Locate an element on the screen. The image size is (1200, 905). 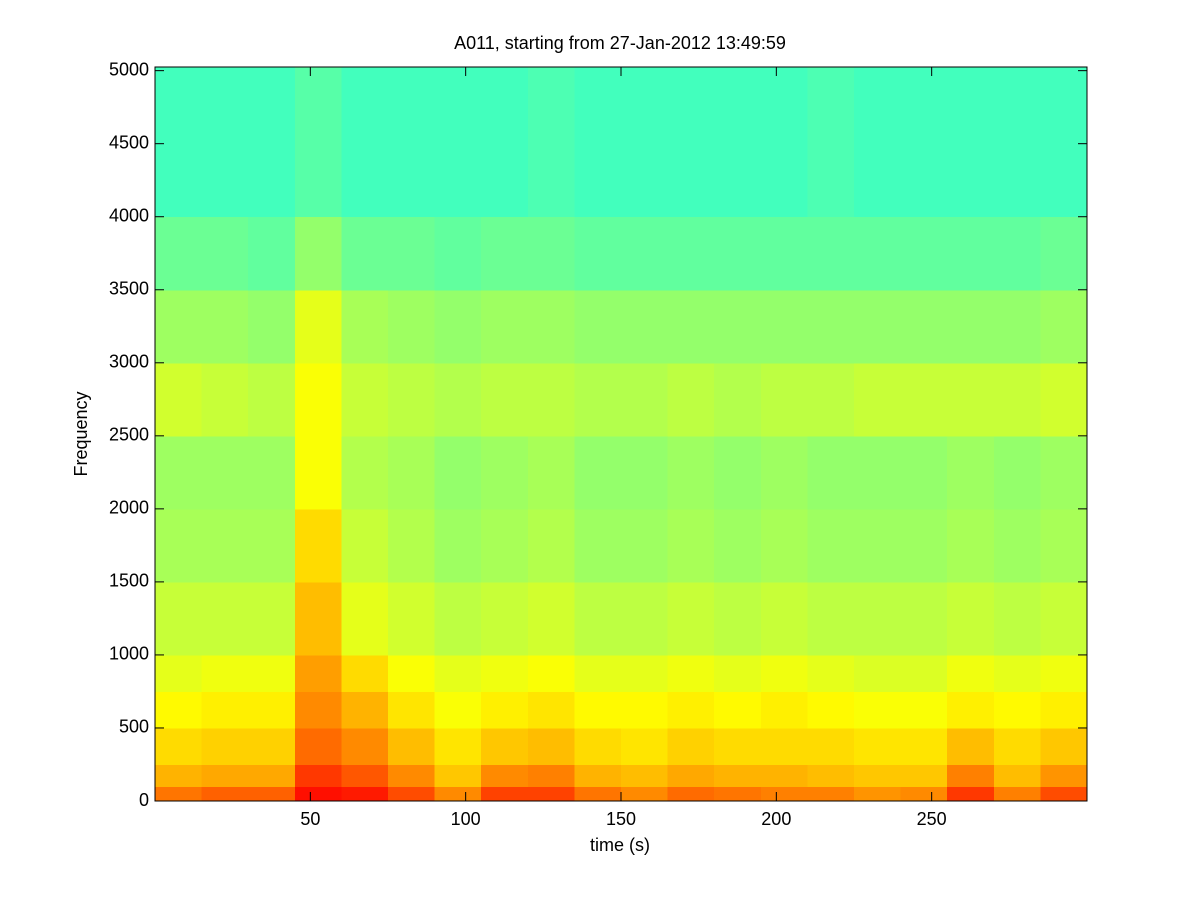
x-tick-label: 200 is located at coordinates (776, 819).